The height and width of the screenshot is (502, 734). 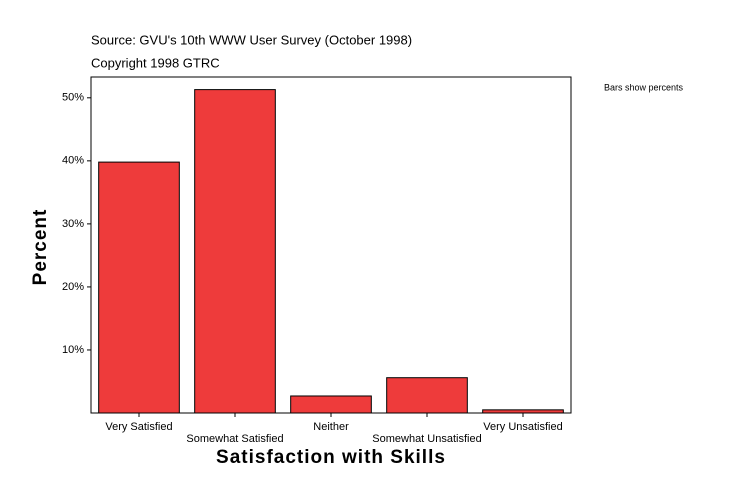 I want to click on x-tick-label: Somewhat Unsatisfied, so click(x=426, y=439).